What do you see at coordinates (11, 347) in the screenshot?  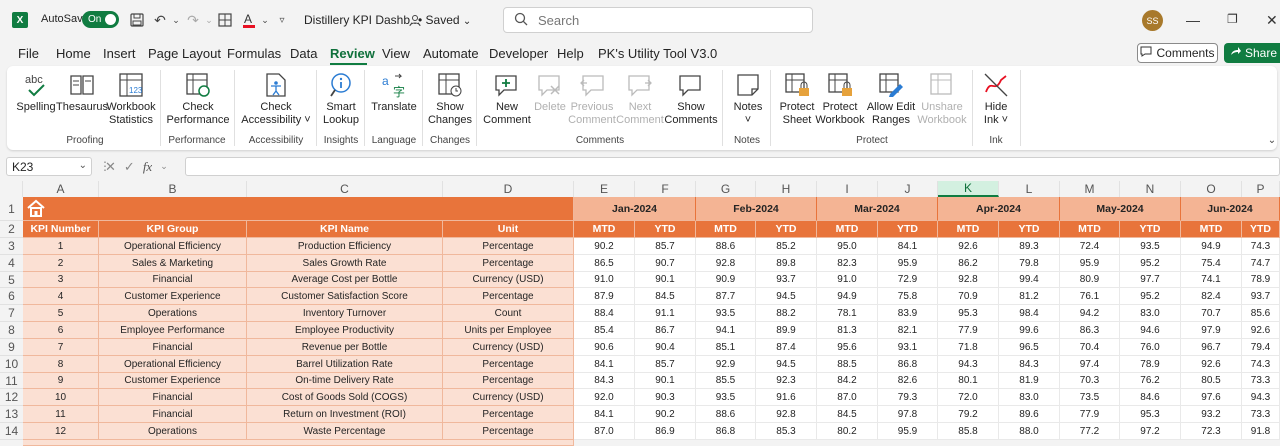 I see `row-header-9: 9` at bounding box center [11, 347].